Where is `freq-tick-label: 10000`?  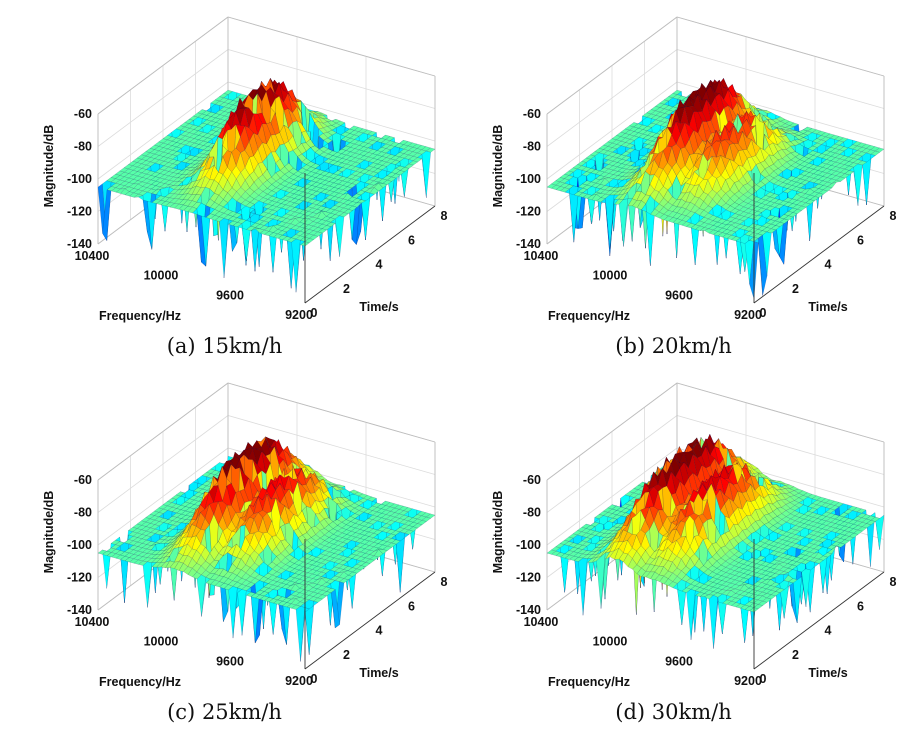
freq-tick-label: 10000 is located at coordinates (161, 642).